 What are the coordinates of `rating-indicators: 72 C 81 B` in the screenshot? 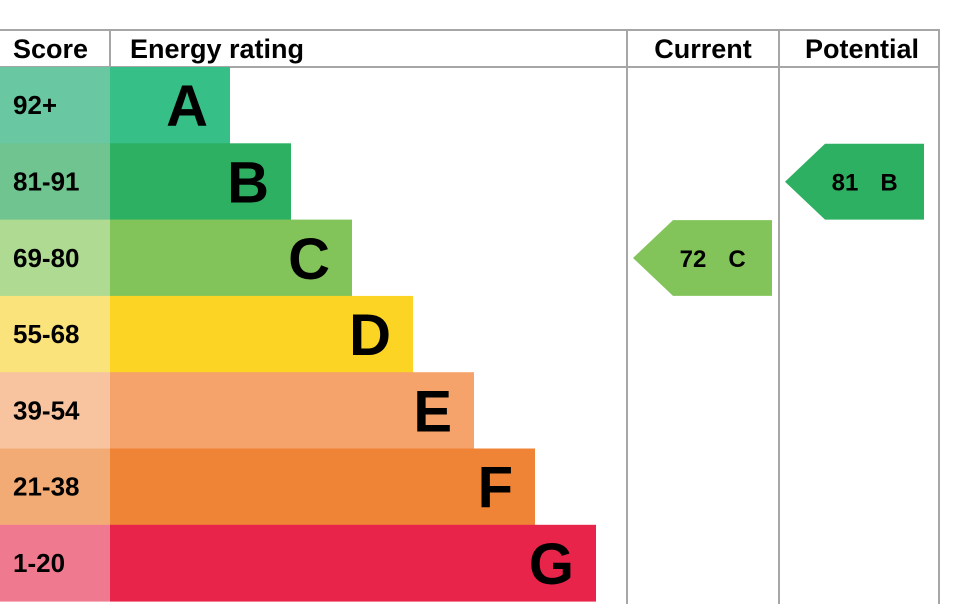 It's located at (778, 219).